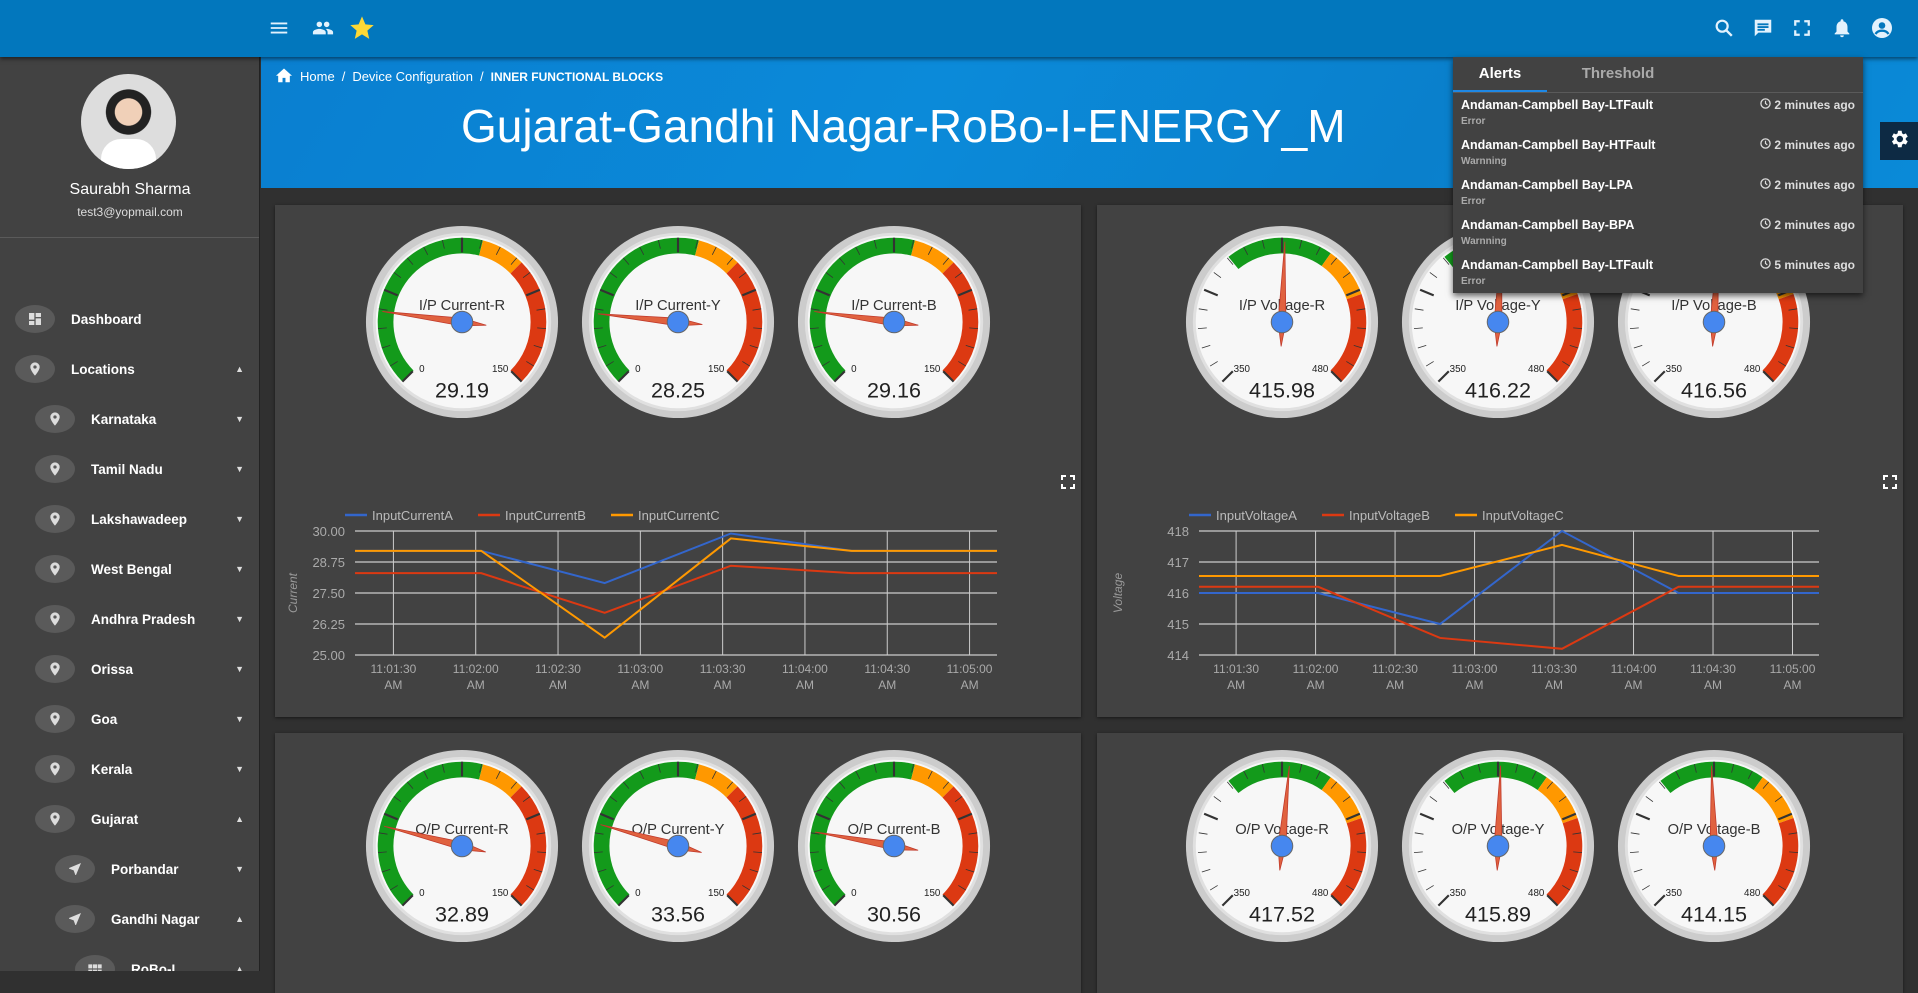  Describe the element at coordinates (323, 28) in the screenshot. I see `people-icon` at that location.